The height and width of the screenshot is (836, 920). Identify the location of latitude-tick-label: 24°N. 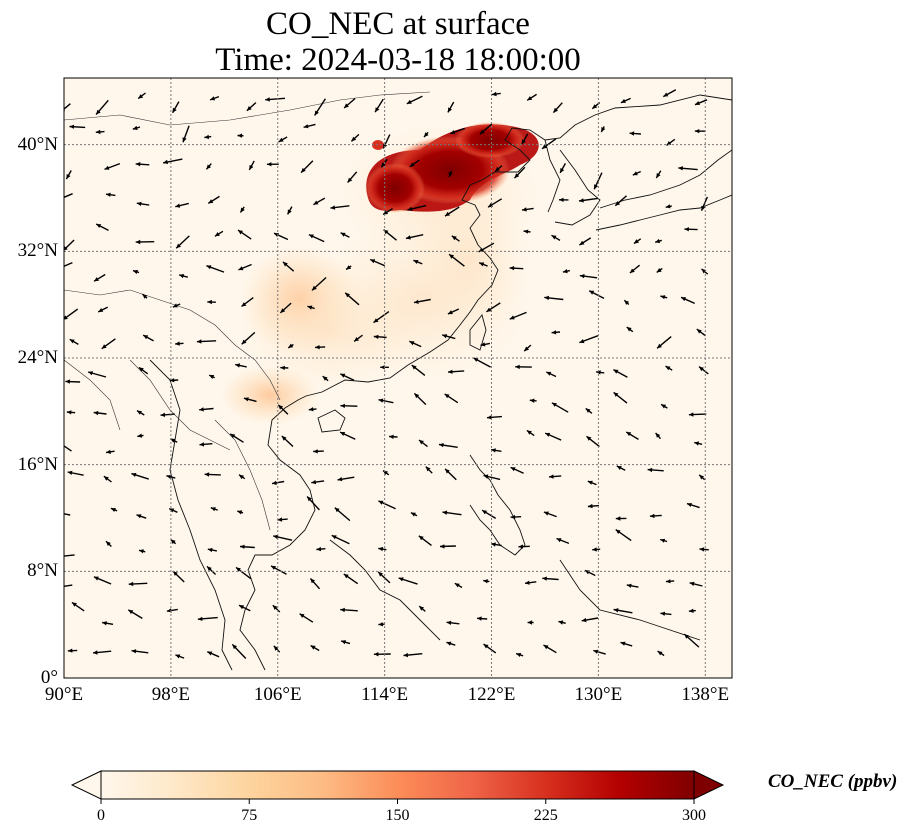
(37, 357).